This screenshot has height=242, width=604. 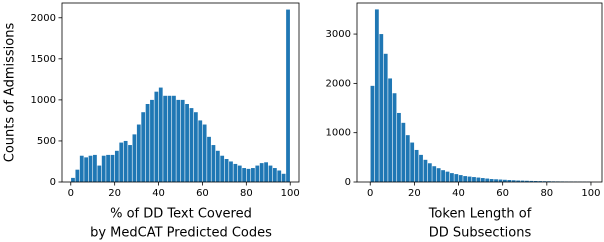 What do you see at coordinates (458, 193) in the screenshot?
I see `x-tick-label: 40` at bounding box center [458, 193].